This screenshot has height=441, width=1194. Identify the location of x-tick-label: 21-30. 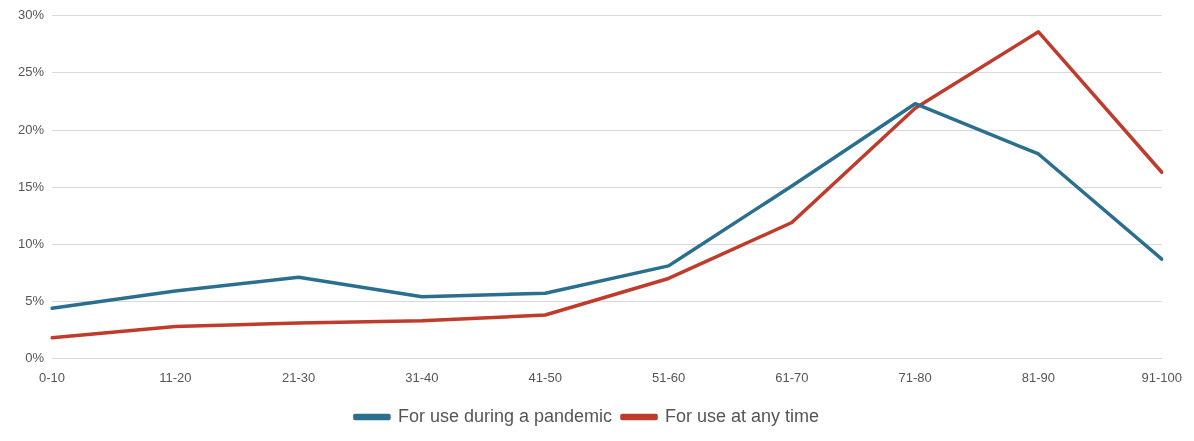
(299, 377).